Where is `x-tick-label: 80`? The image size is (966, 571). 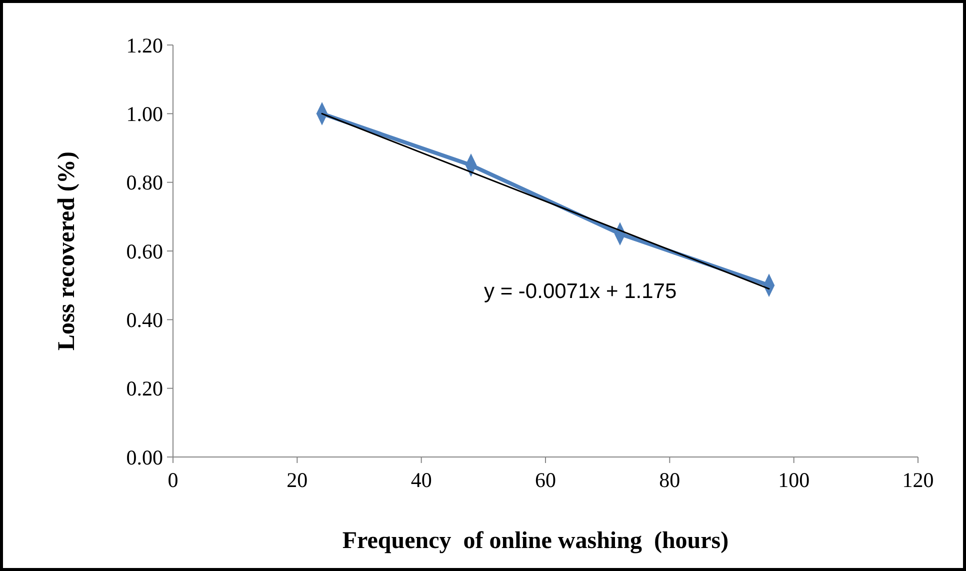
x-tick-label: 80 is located at coordinates (669, 480).